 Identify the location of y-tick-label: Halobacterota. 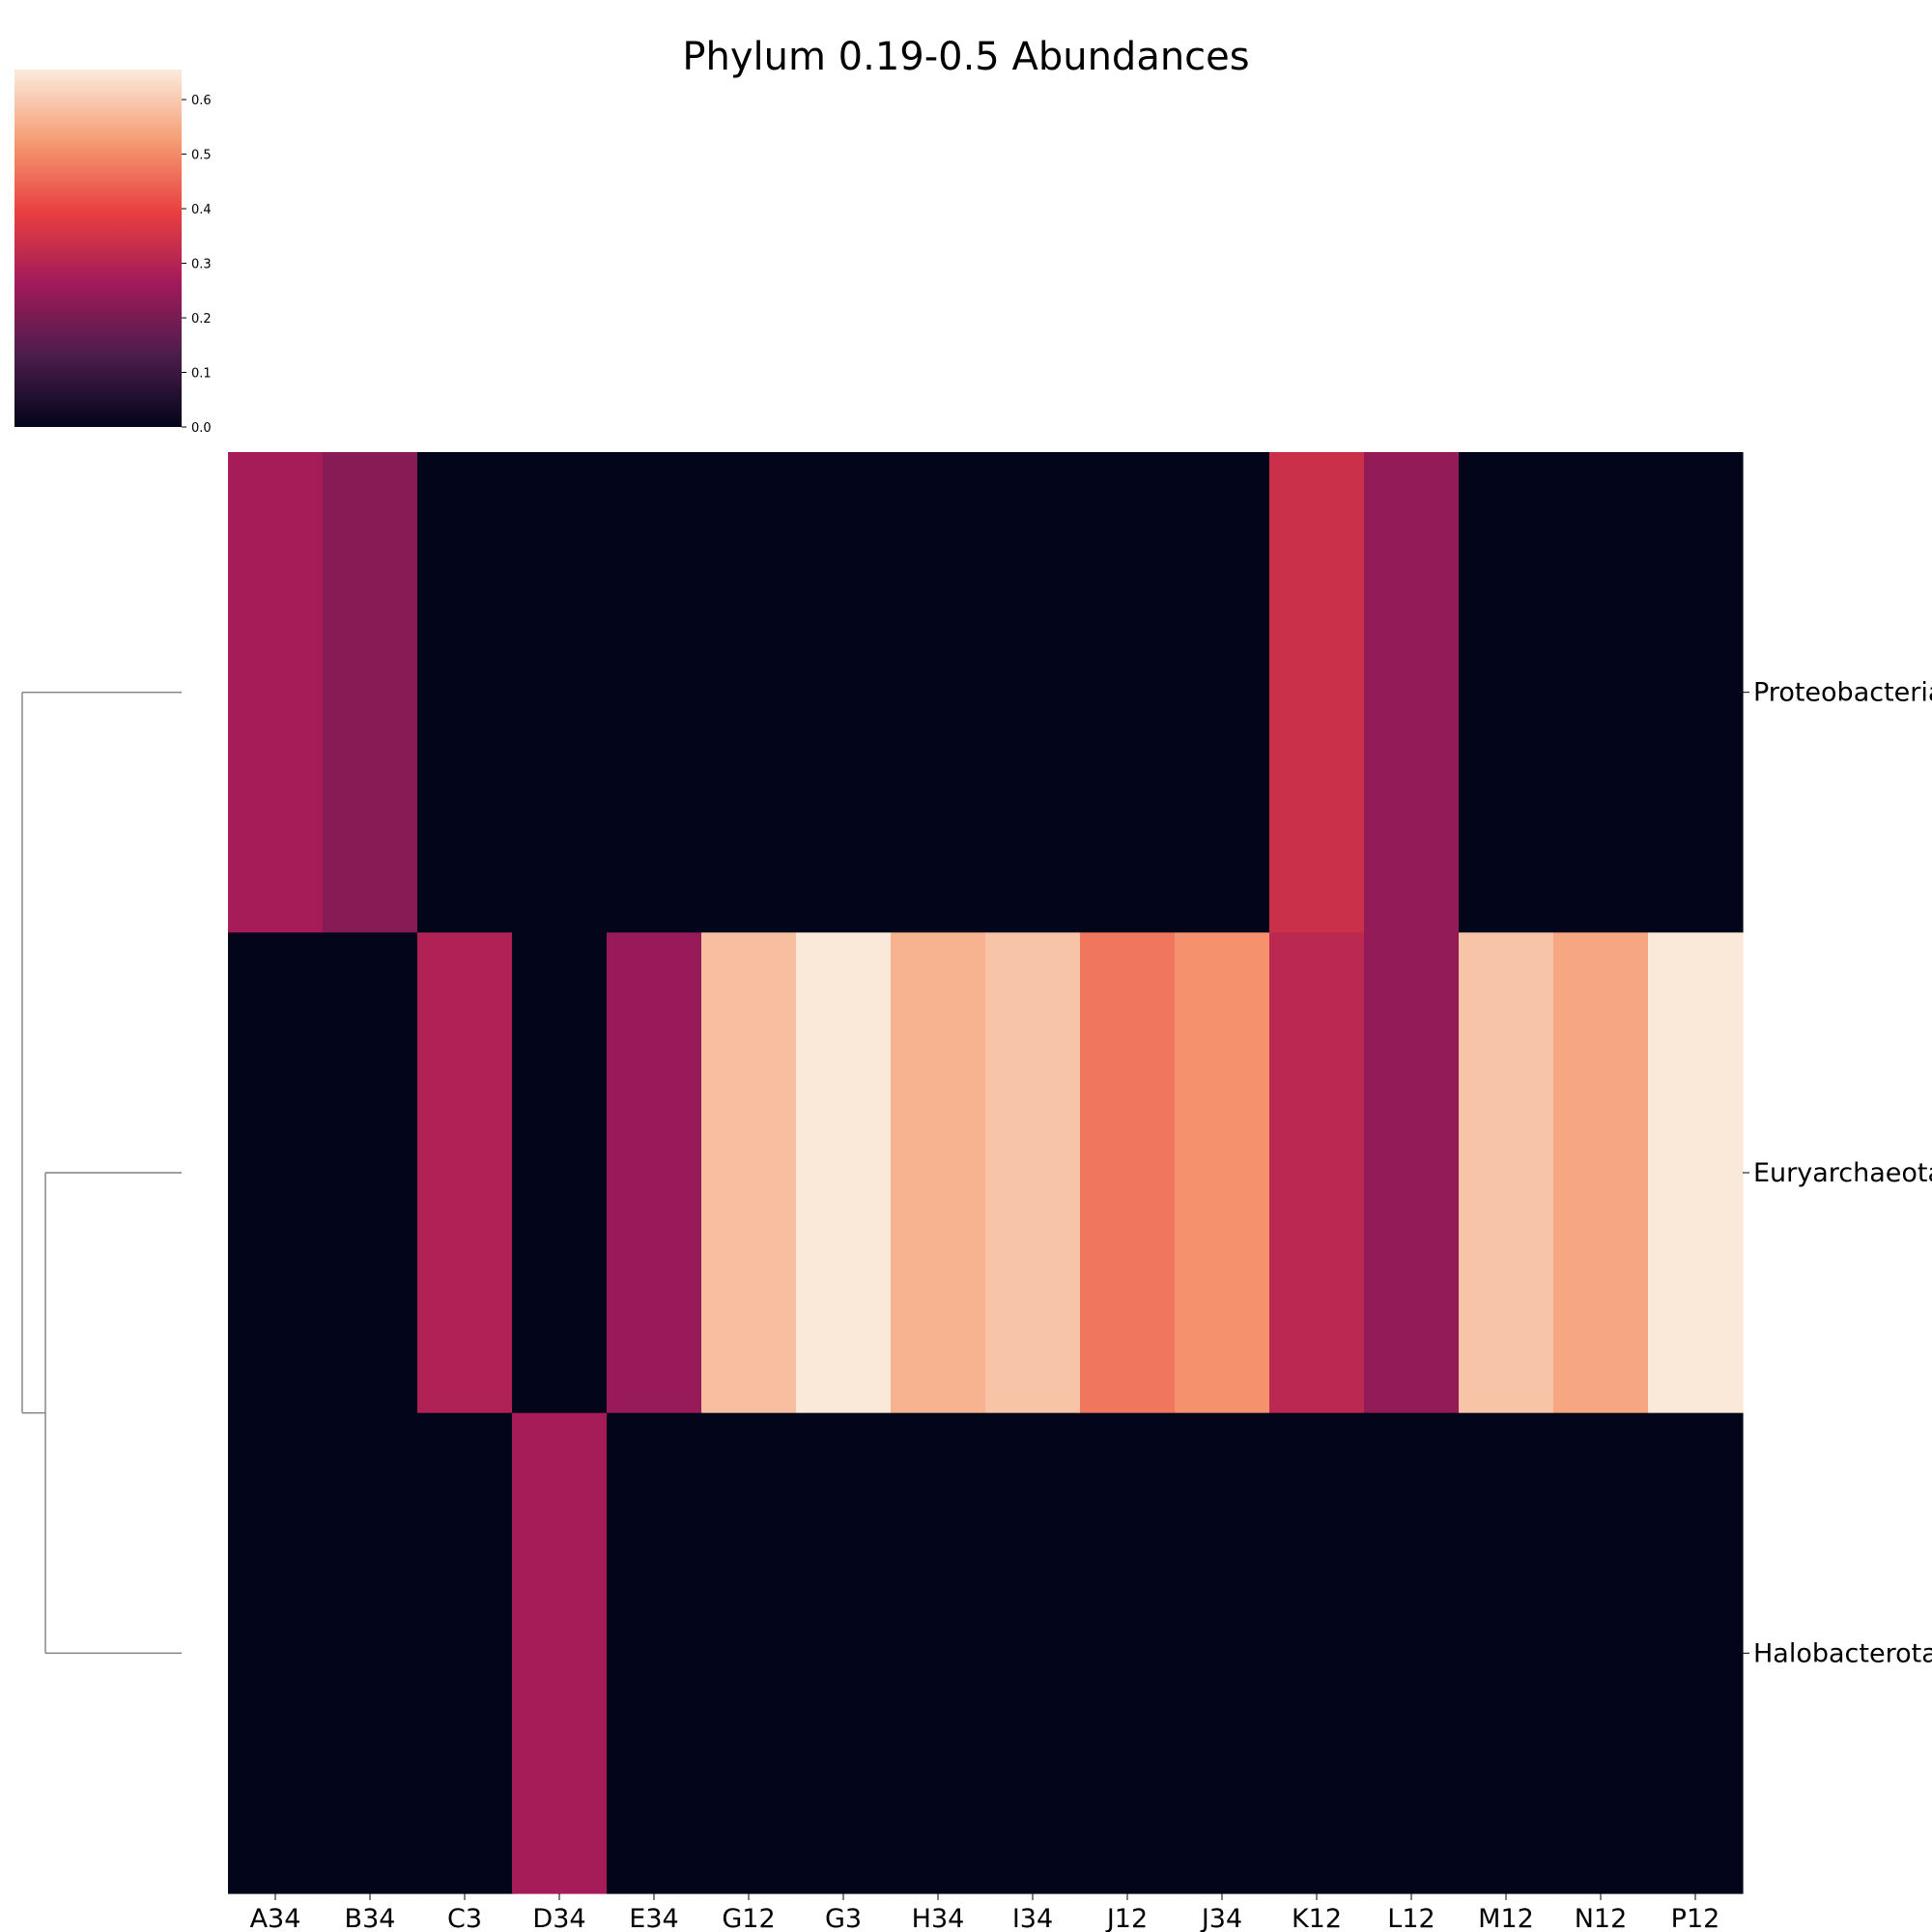
(1842, 1653).